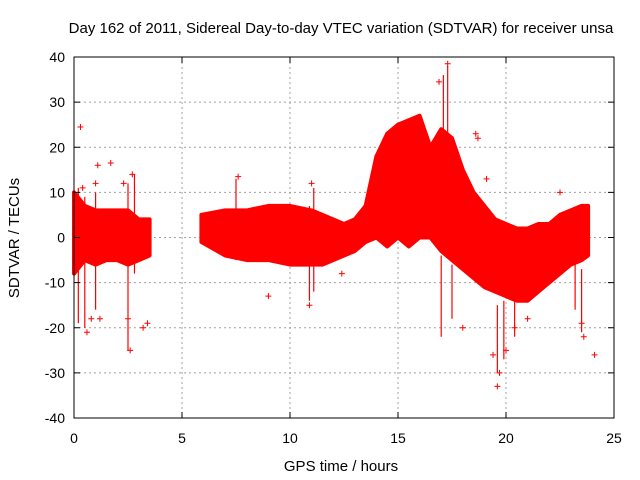 Image resolution: width=640 pixels, height=480 pixels. What do you see at coordinates (57, 147) in the screenshot?
I see `y-tick-label: 20` at bounding box center [57, 147].